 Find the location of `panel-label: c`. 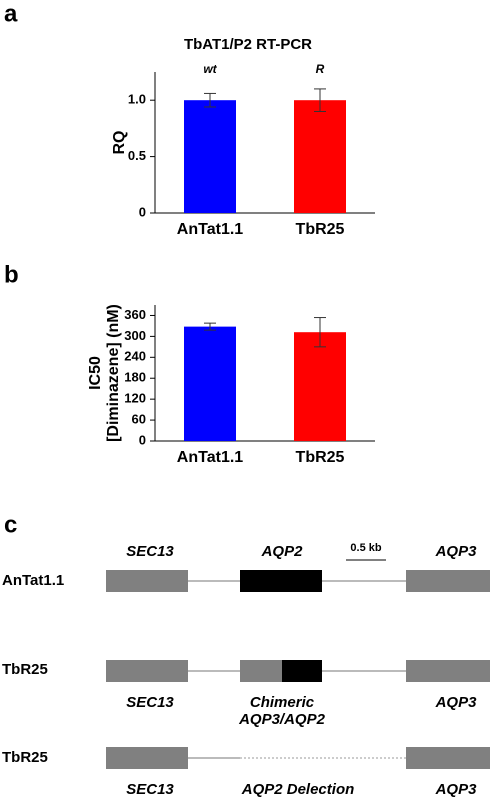

panel-label: c is located at coordinates (10, 524).